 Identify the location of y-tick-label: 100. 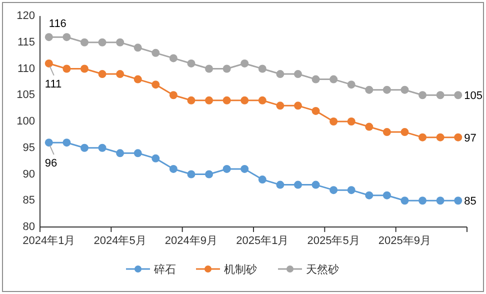
(25, 122).